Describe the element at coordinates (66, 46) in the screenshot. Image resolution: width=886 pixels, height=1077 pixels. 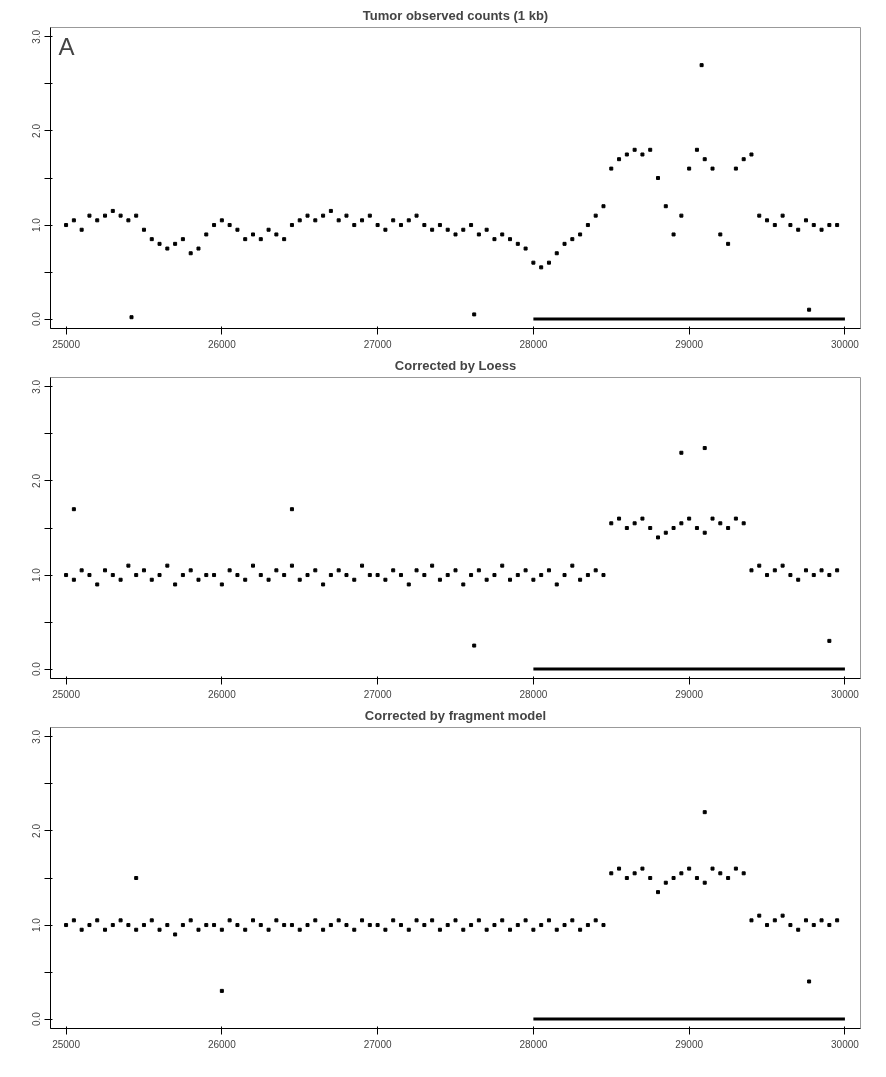
I see `annotation: A` at that location.